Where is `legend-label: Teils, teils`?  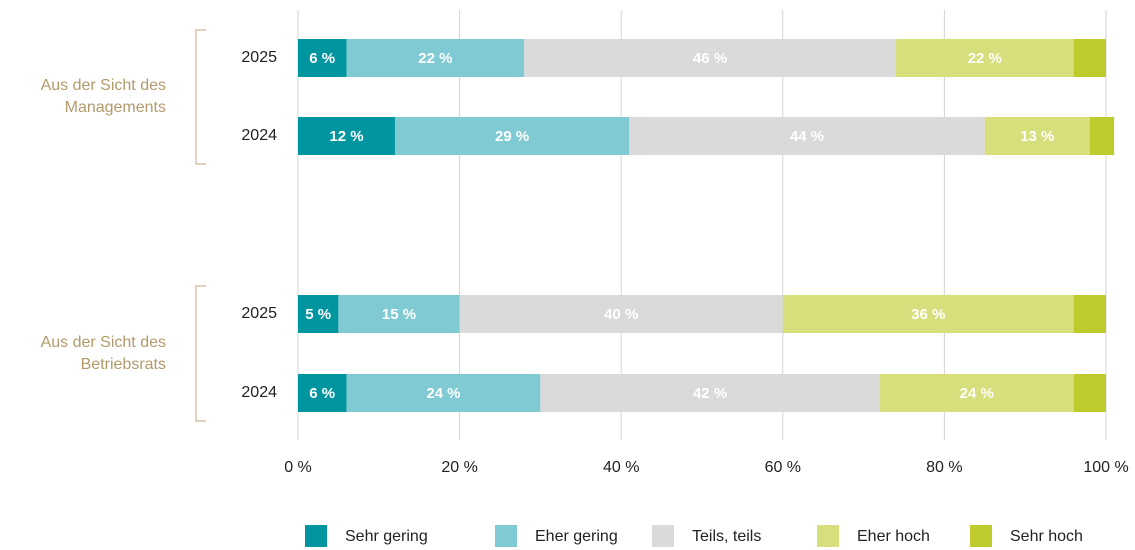
legend-label: Teils, teils is located at coordinates (726, 536).